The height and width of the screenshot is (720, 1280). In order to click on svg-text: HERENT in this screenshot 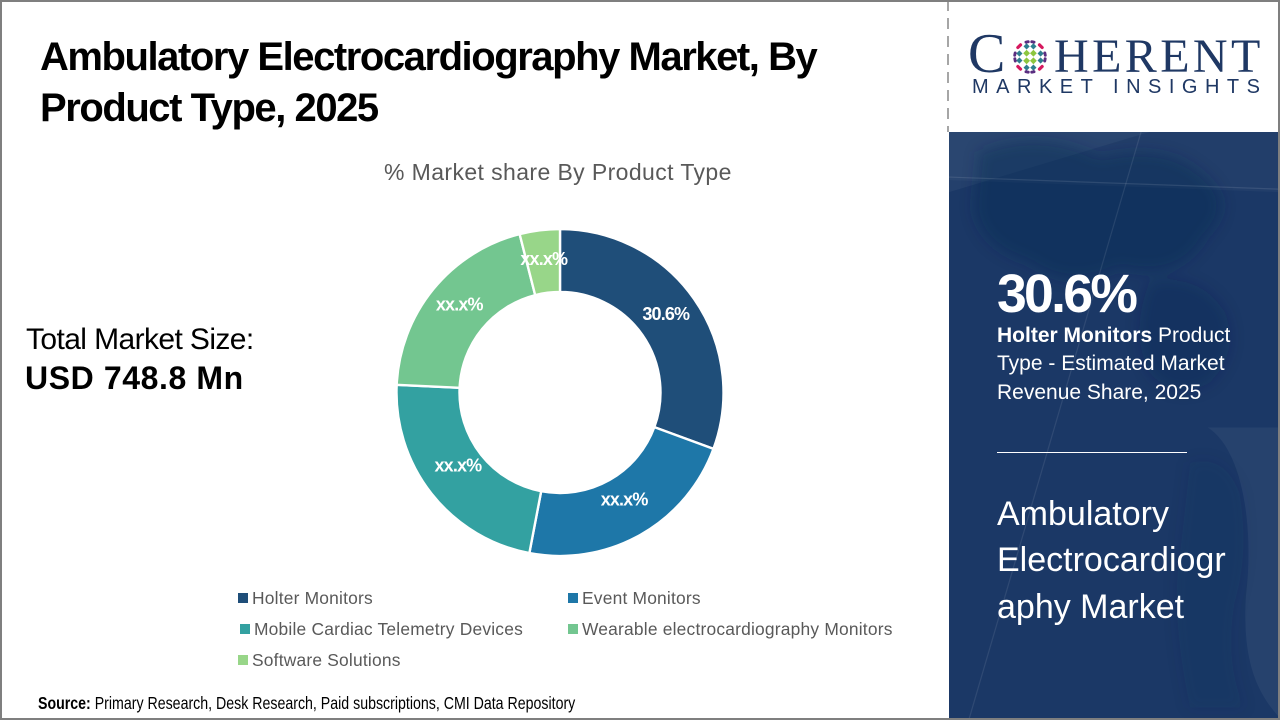, I will do `click(1159, 56)`.